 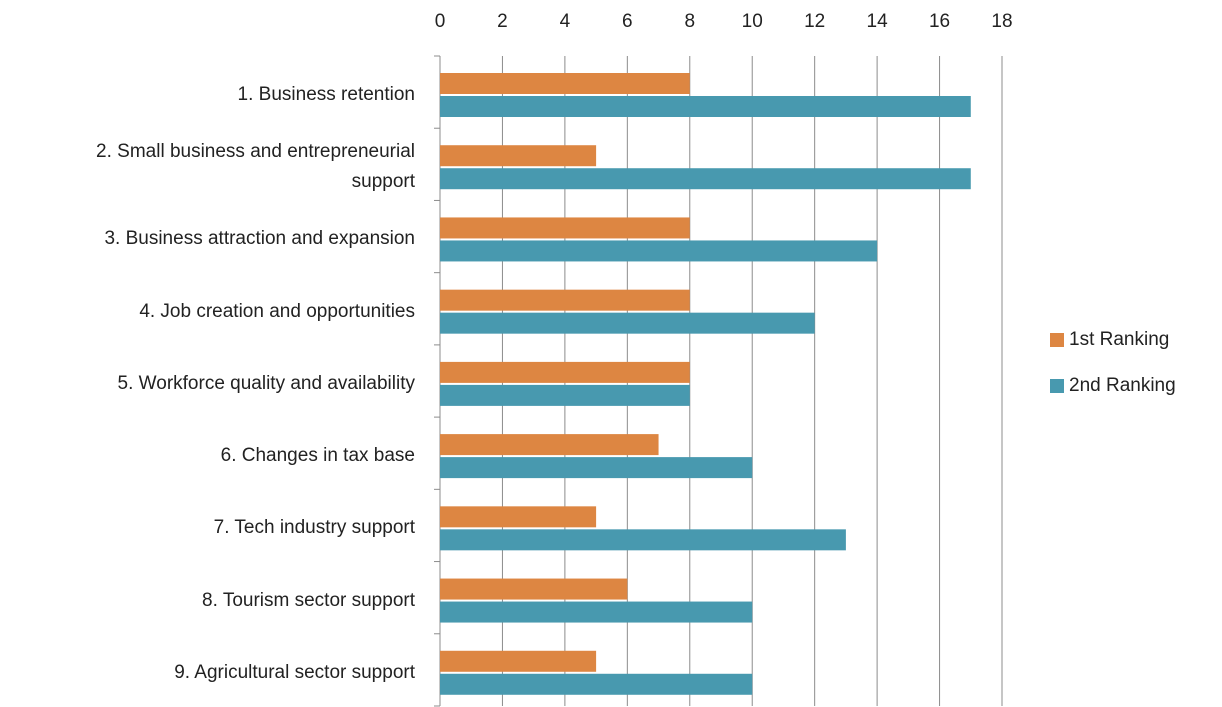 What do you see at coordinates (259, 239) in the screenshot?
I see `y-tick-label: 3. Business attraction and expansion` at bounding box center [259, 239].